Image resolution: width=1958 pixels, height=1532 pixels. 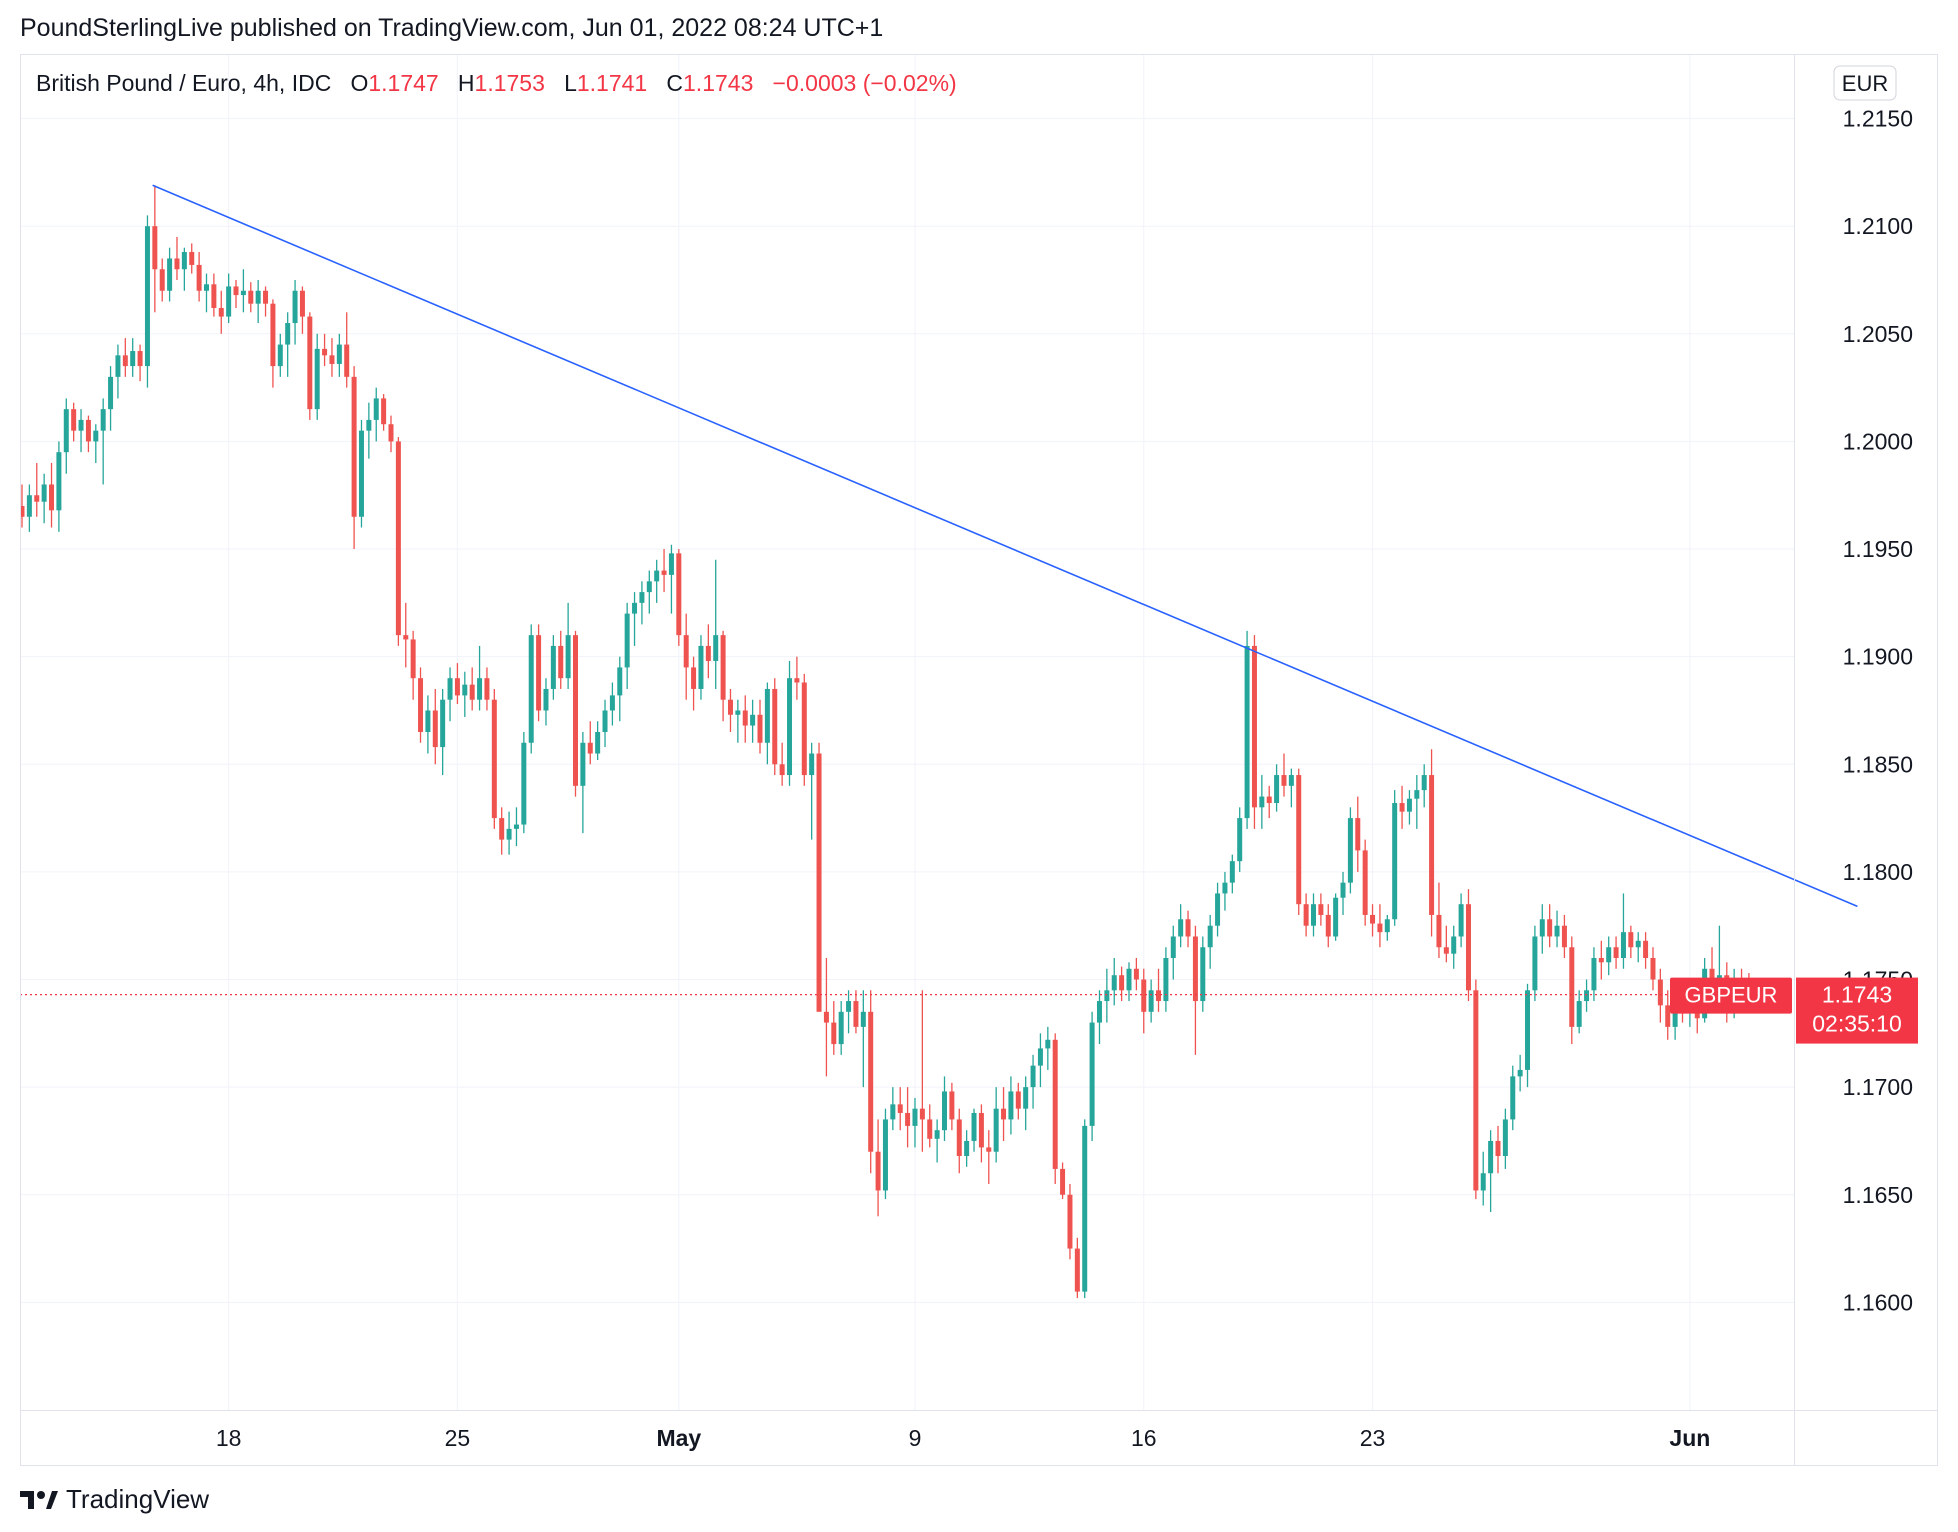 What do you see at coordinates (1731, 995) in the screenshot?
I see `symbol-tag-text: GBPEUR` at bounding box center [1731, 995].